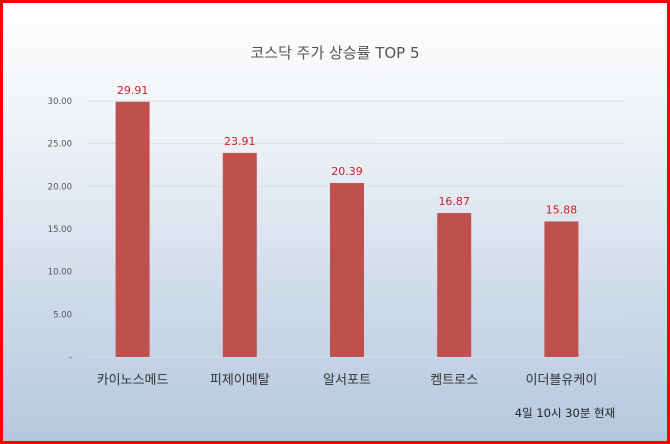  Describe the element at coordinates (562, 380) in the screenshot. I see `category-label: 이더블유케이` at that location.